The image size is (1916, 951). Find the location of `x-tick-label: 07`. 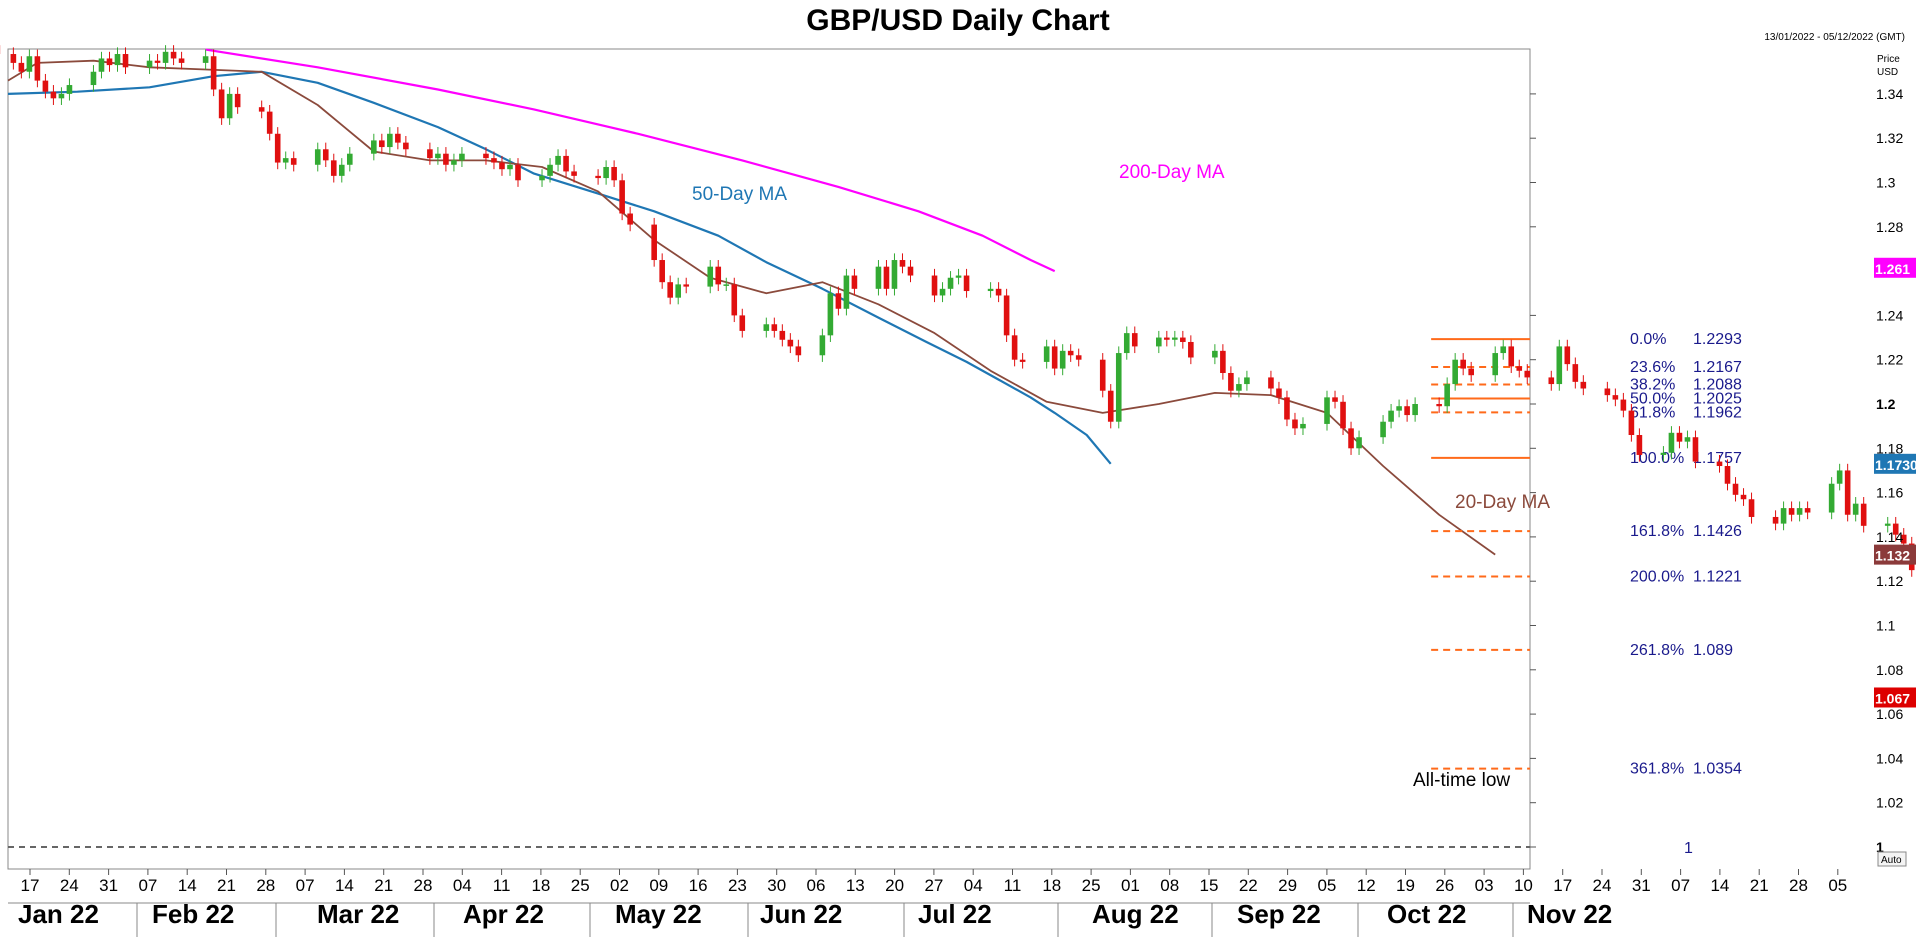

x-tick-label: 07 is located at coordinates (1680, 885).